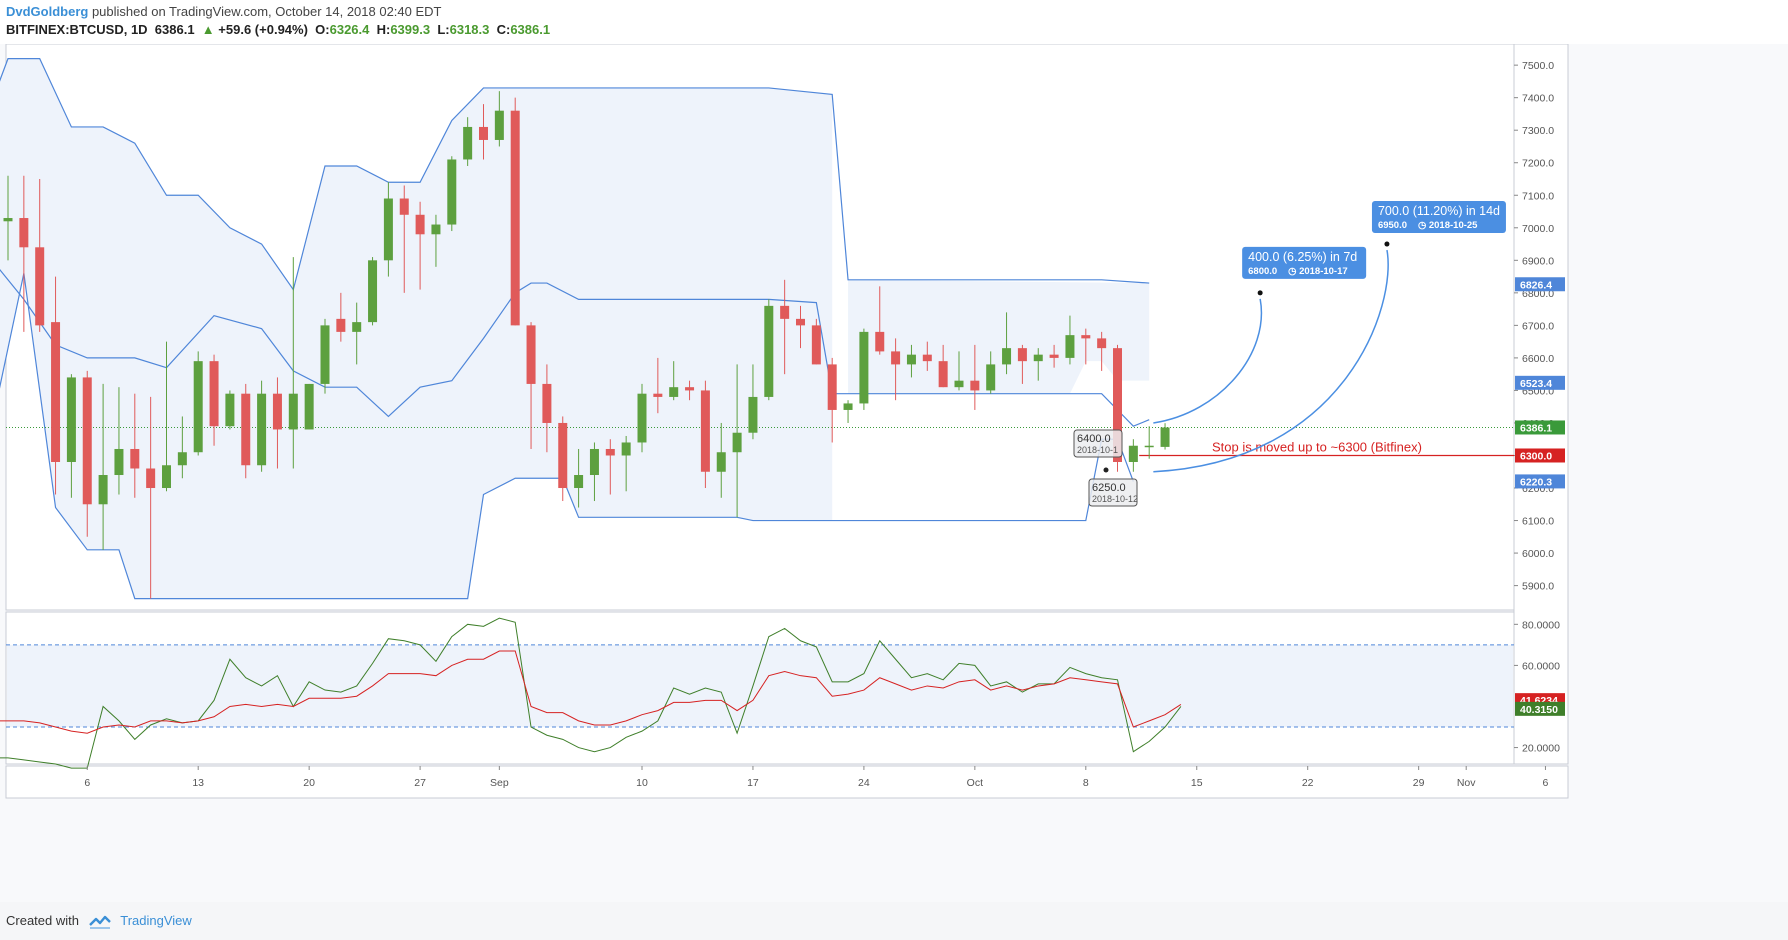  What do you see at coordinates (787, 782) in the screenshot?
I see `time-axis` at bounding box center [787, 782].